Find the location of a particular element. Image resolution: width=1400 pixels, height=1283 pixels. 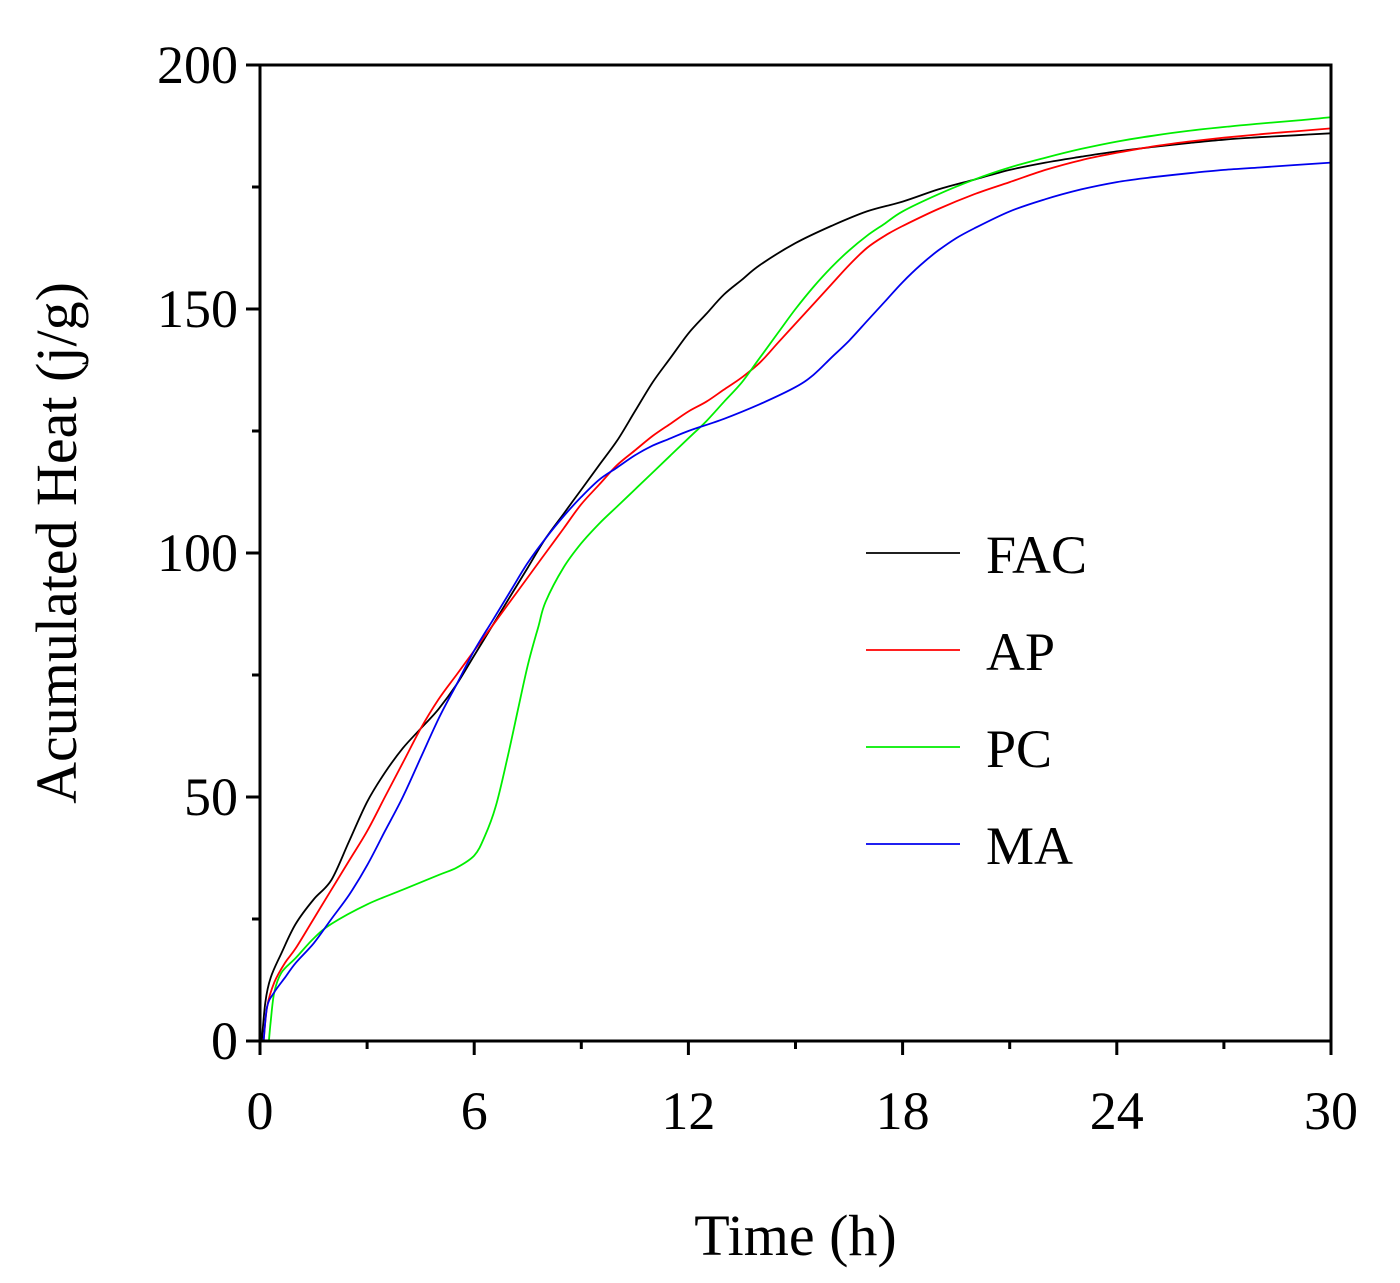

y-tick-label: 150 is located at coordinates (197, 309).